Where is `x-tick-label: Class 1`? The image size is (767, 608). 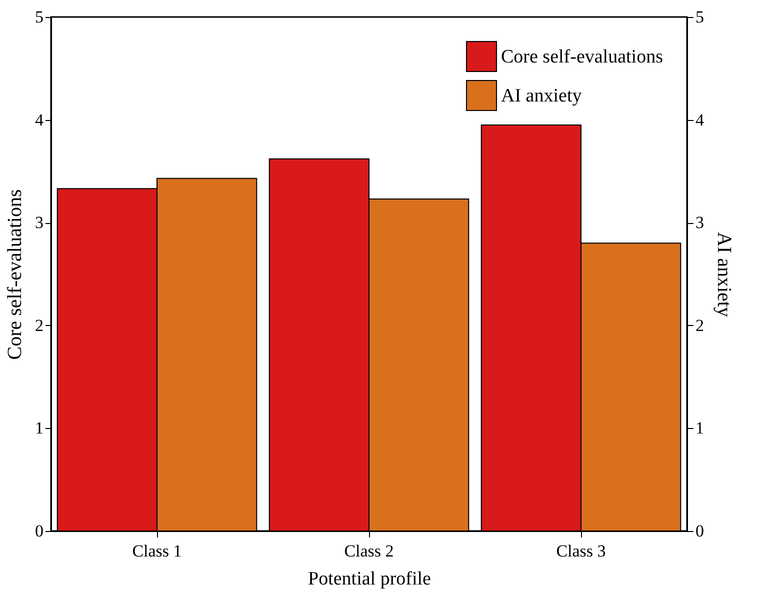 x-tick-label: Class 1 is located at coordinates (157, 551).